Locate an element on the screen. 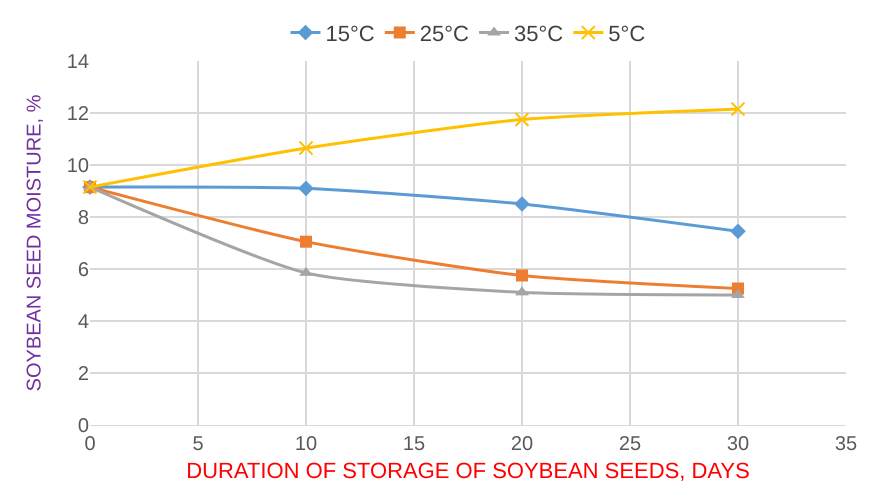 The width and height of the screenshot is (869, 495). x-tick-label: 30 is located at coordinates (738, 444).